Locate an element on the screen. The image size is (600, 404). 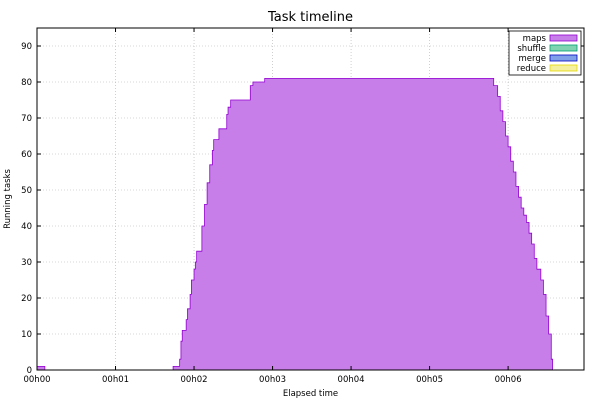
legend-swatch-maps is located at coordinates (563, 38).